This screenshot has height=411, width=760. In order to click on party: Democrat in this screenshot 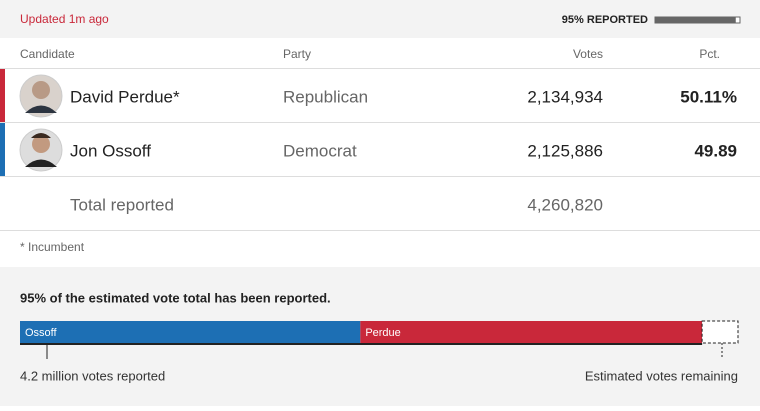, I will do `click(320, 150)`.